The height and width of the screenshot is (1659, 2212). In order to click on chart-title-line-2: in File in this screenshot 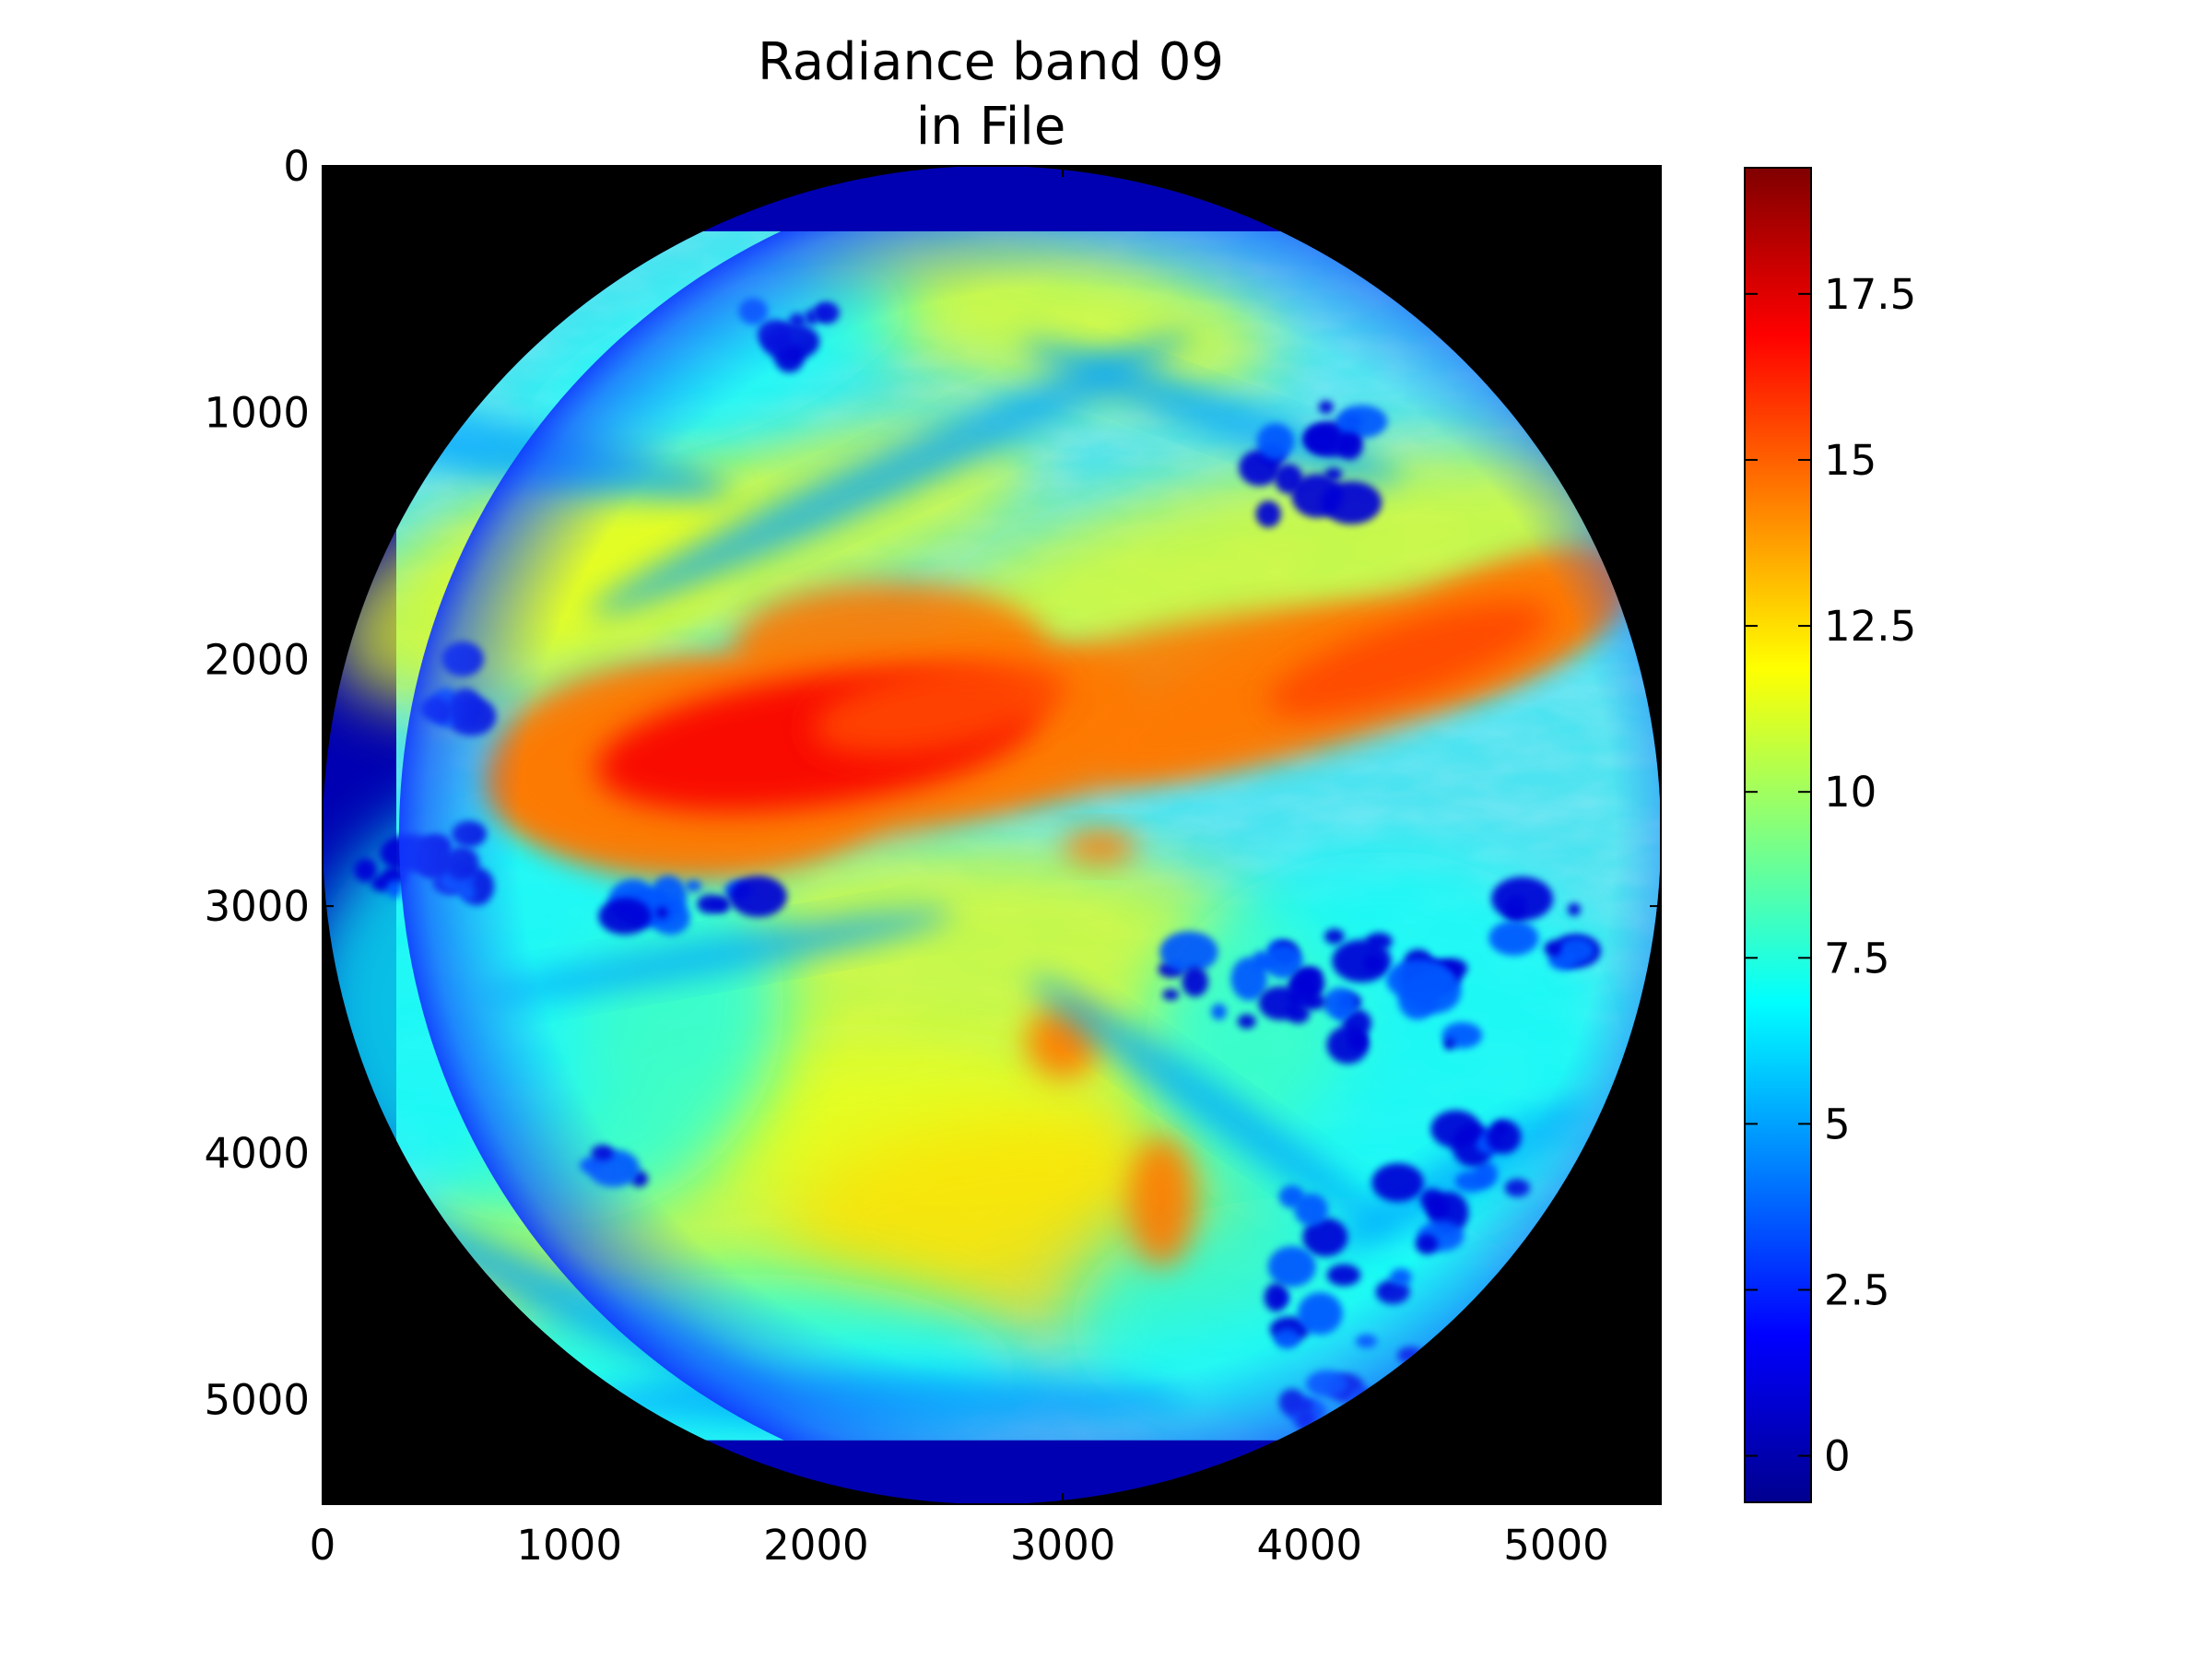, I will do `click(991, 127)`.